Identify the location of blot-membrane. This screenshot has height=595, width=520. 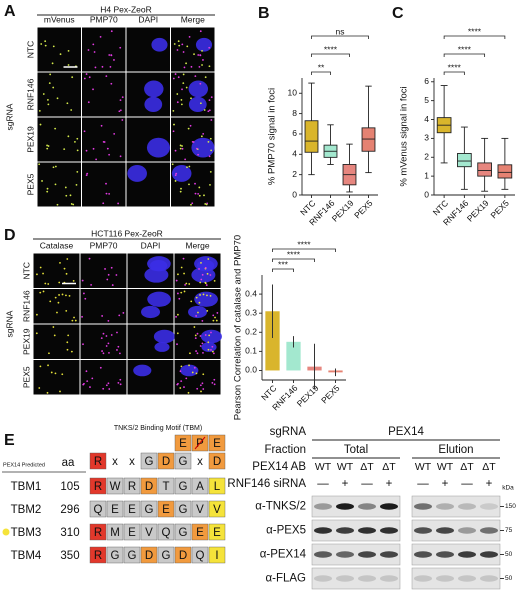
(356, 578).